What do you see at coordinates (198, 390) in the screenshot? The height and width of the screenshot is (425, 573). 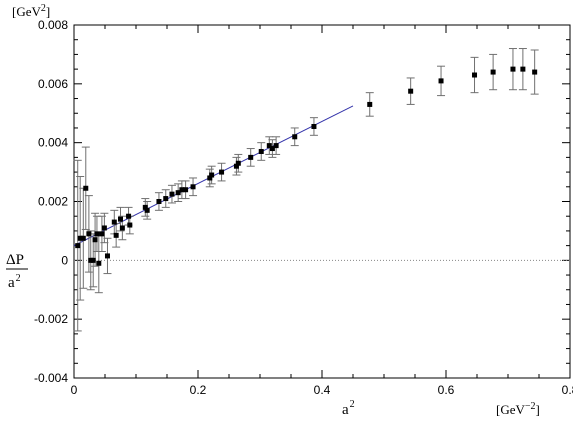 I see `x-tick-label: 0.2` at bounding box center [198, 390].